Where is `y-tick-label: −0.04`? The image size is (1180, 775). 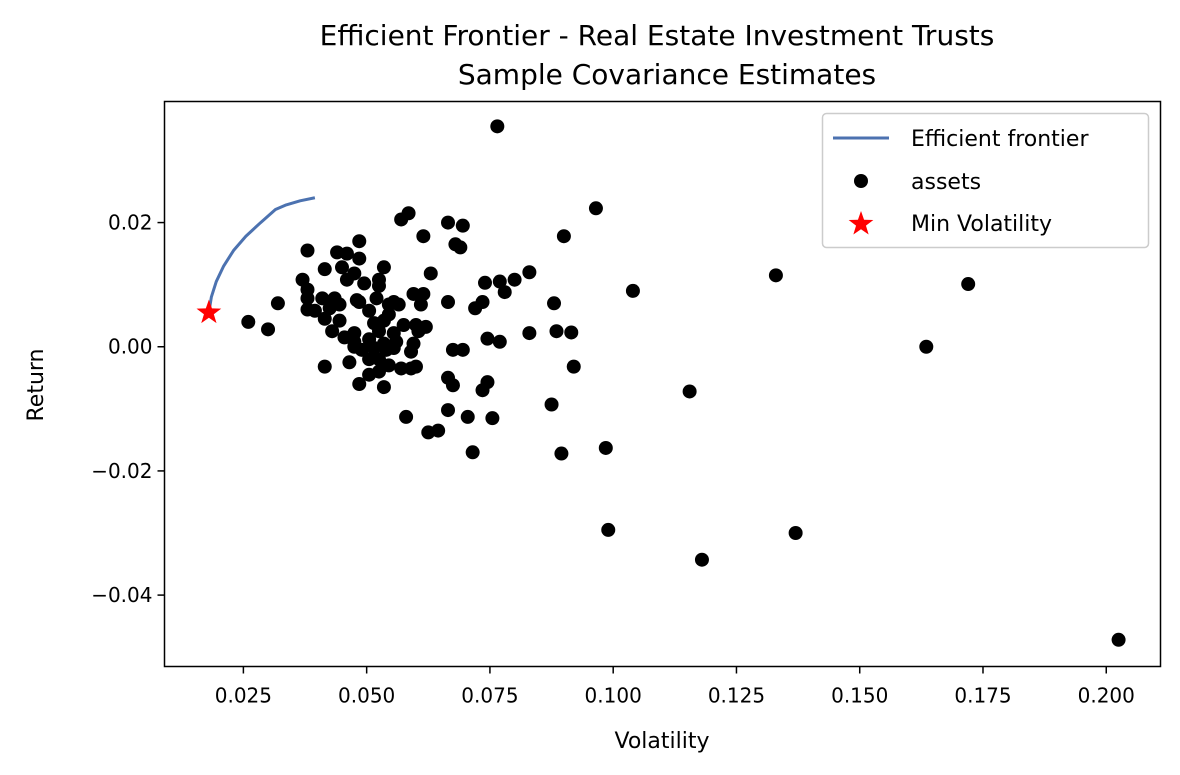 y-tick-label: −0.04 is located at coordinates (121, 595).